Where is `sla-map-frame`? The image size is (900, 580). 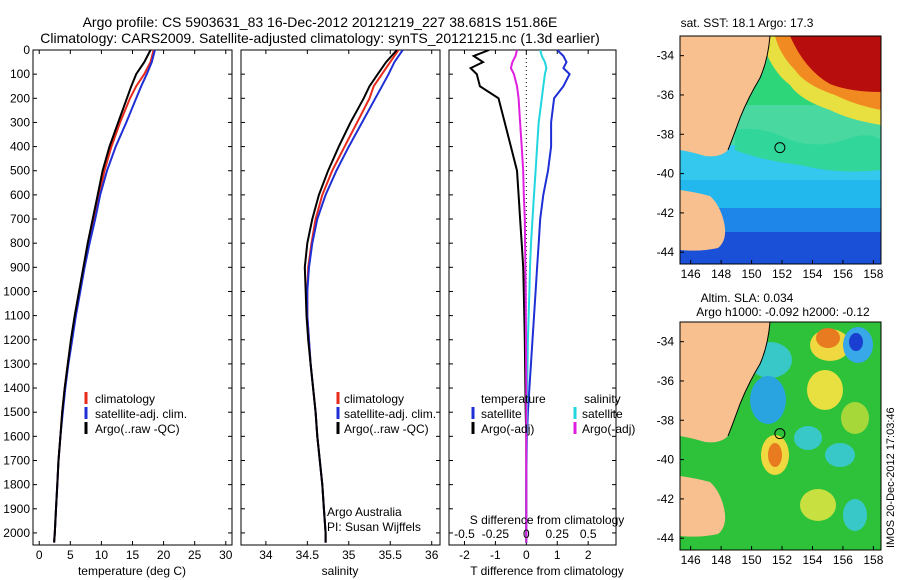
sla-map-frame is located at coordinates (780, 436).